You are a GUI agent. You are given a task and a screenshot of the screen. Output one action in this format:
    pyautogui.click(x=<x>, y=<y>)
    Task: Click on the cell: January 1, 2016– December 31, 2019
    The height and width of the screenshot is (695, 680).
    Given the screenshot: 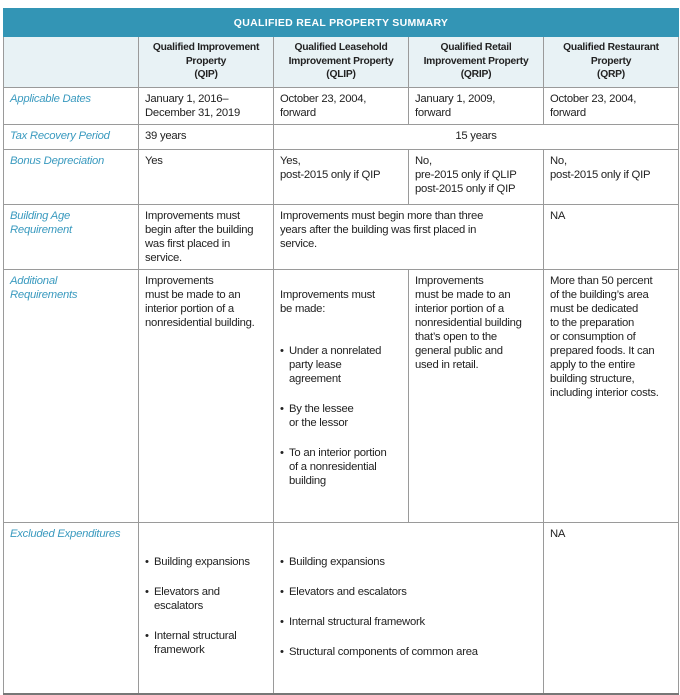 What is the action you would take?
    pyautogui.click(x=206, y=106)
    